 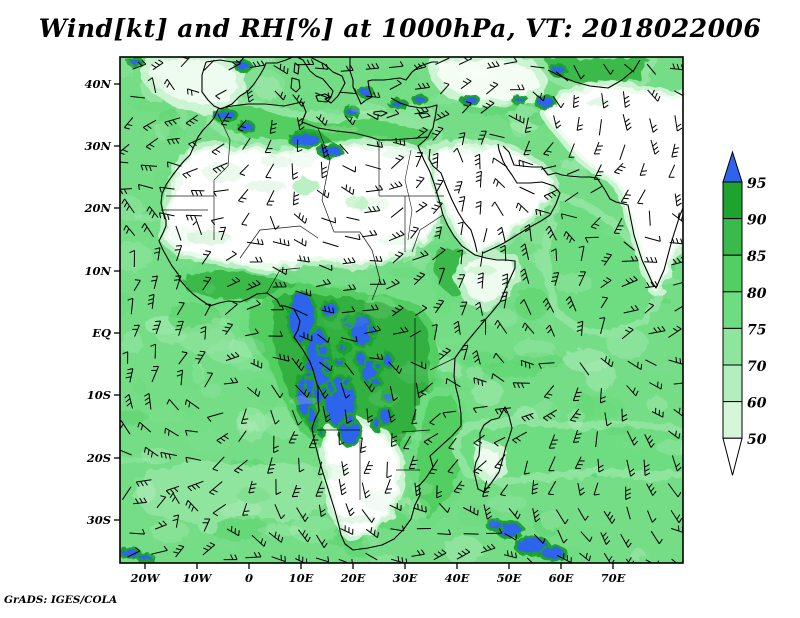 What do you see at coordinates (145, 578) in the screenshot?
I see `x-axis-label: 20W` at bounding box center [145, 578].